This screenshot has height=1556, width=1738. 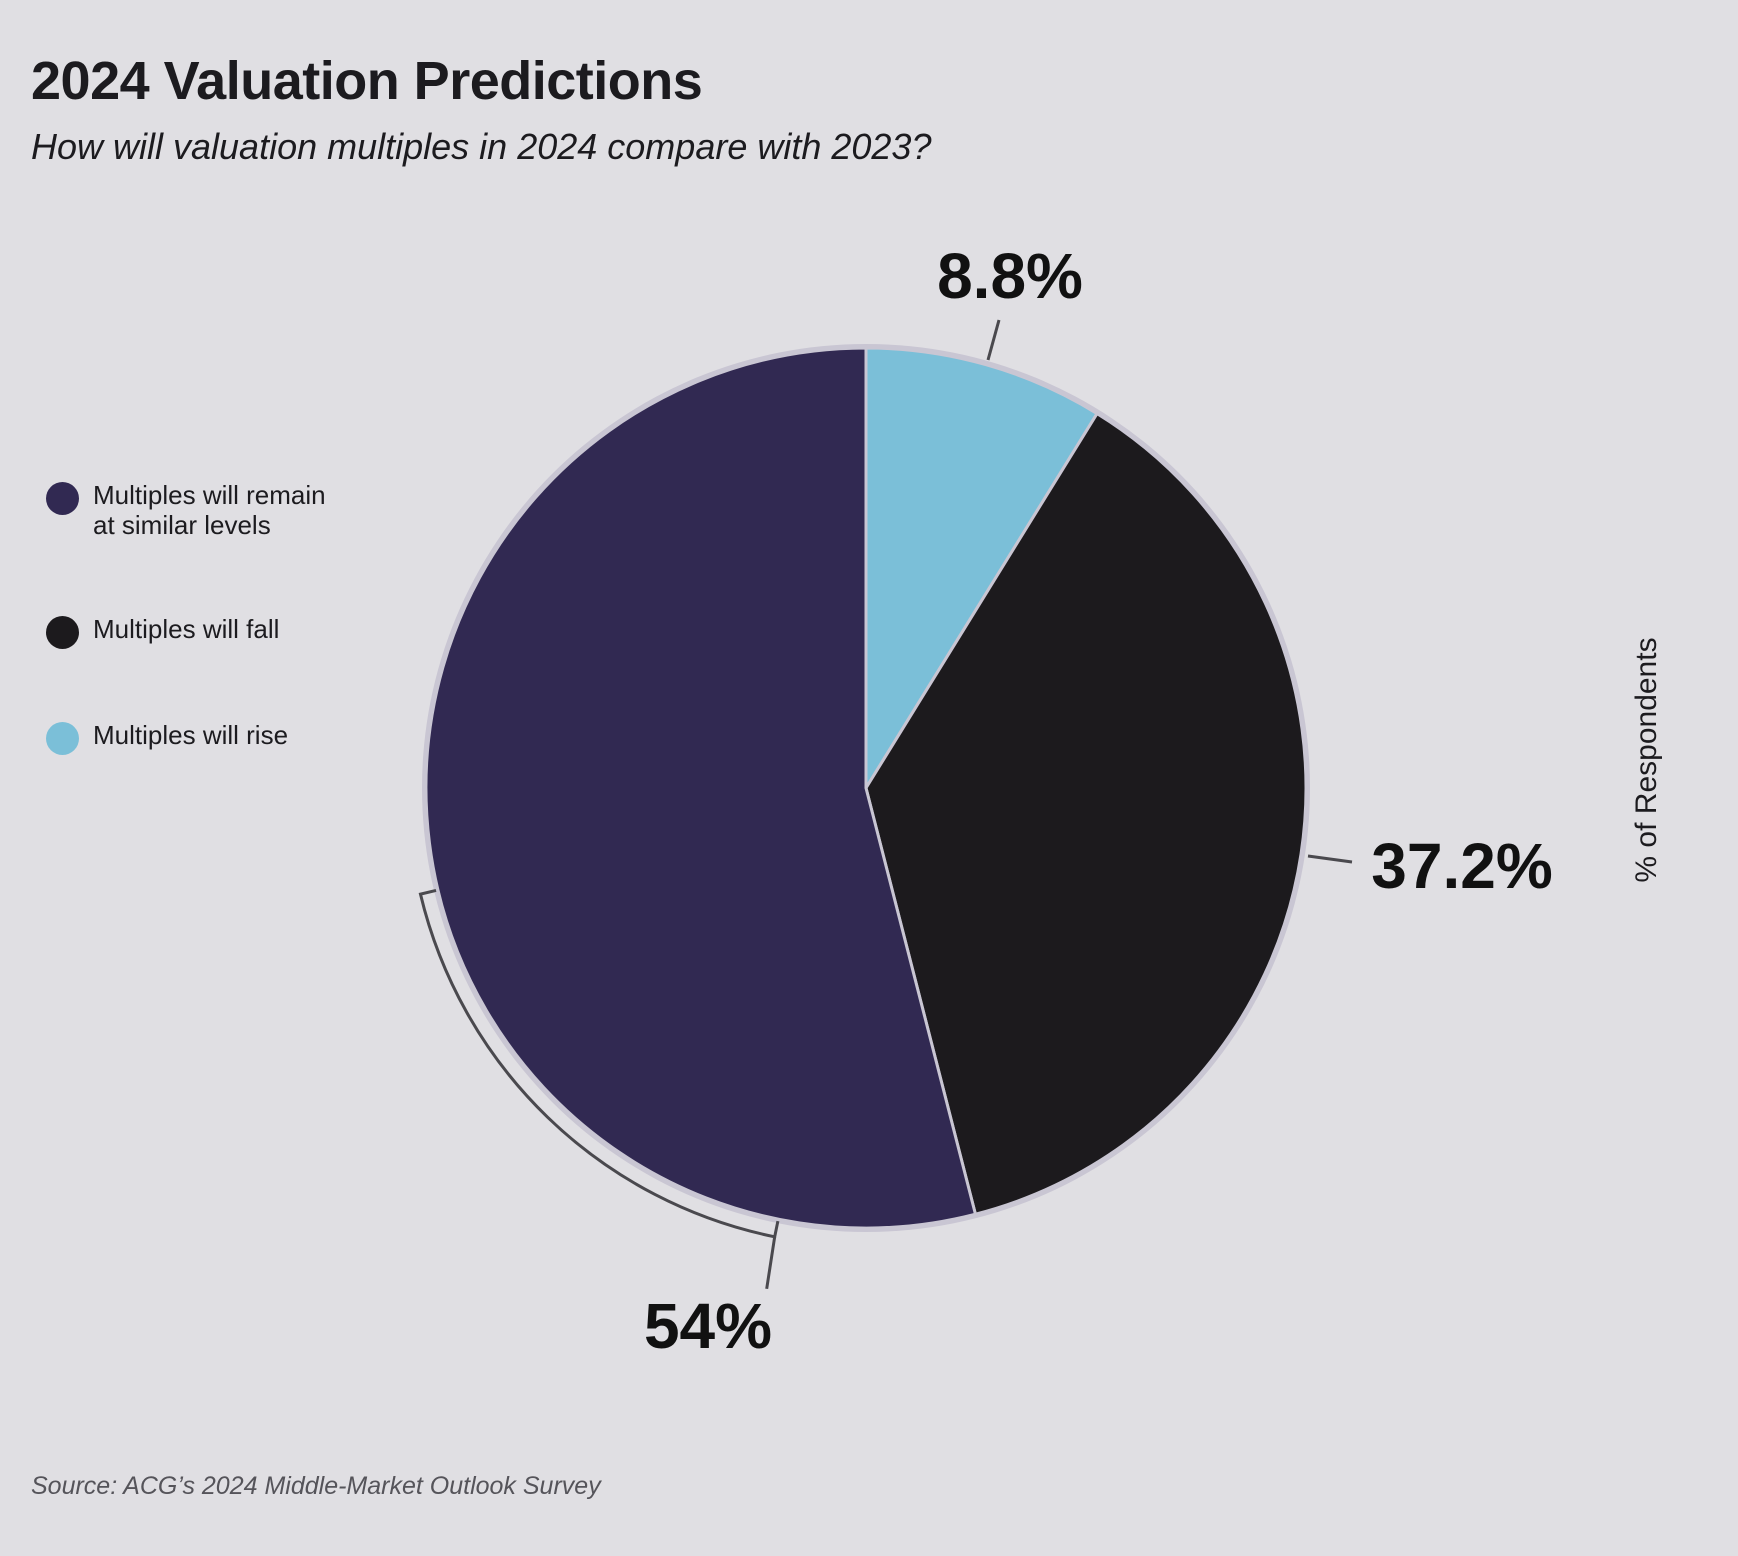 What do you see at coordinates (1646, 760) in the screenshot?
I see `y-axis-label: % of Respondents` at bounding box center [1646, 760].